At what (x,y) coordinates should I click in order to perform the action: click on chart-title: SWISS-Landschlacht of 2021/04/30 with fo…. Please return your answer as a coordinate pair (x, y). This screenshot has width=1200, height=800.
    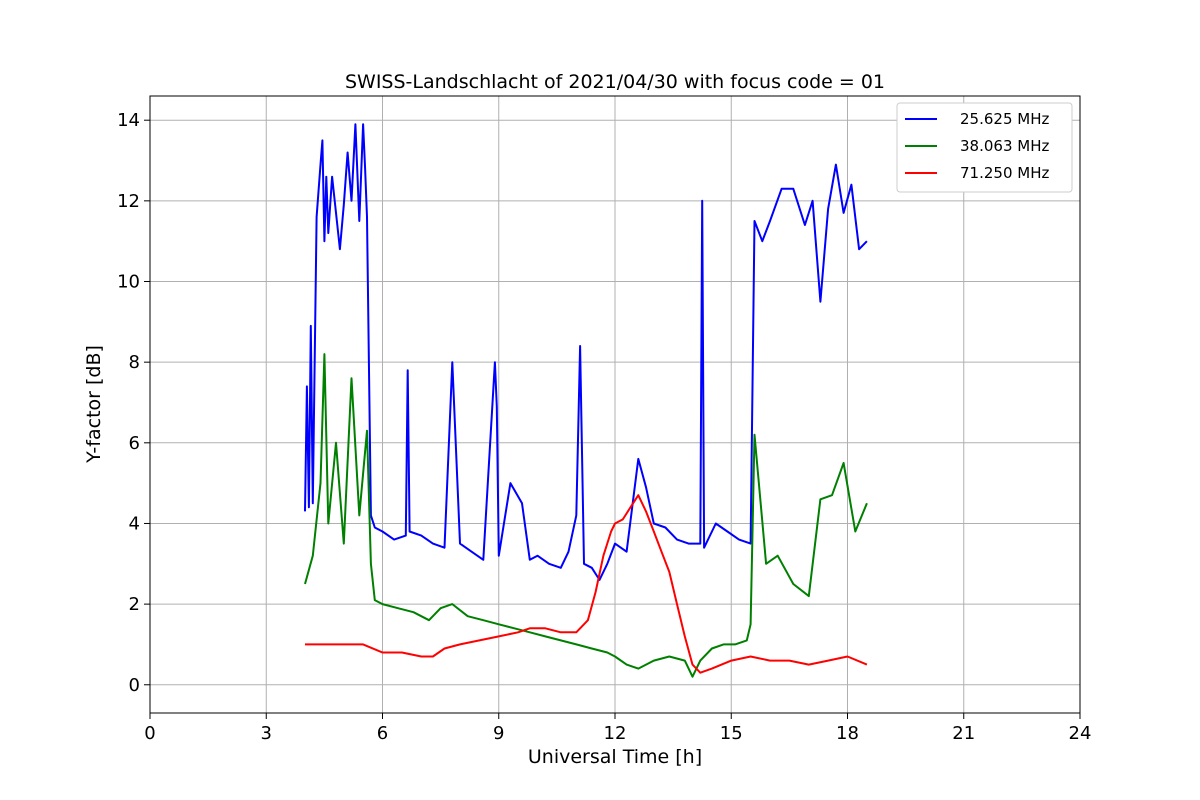
    Looking at the image, I should click on (615, 82).